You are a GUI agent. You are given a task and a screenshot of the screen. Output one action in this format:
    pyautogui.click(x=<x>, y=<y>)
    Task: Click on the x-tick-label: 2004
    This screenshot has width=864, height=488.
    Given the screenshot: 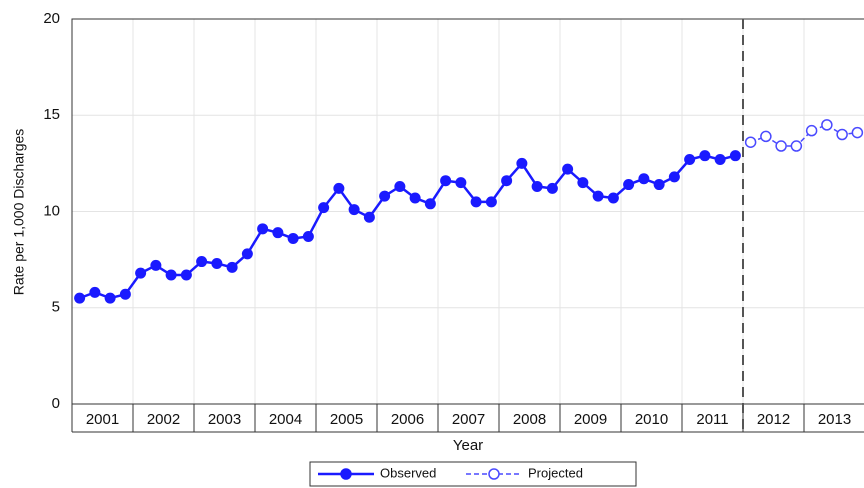 What is the action you would take?
    pyautogui.click(x=285, y=419)
    